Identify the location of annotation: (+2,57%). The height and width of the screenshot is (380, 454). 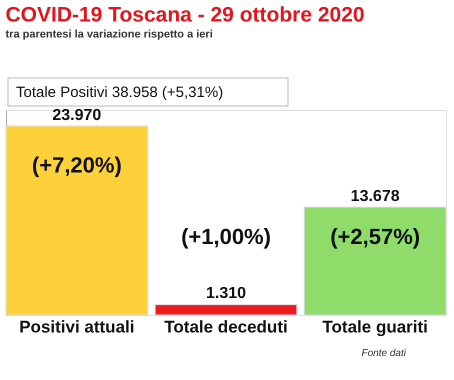
(375, 237).